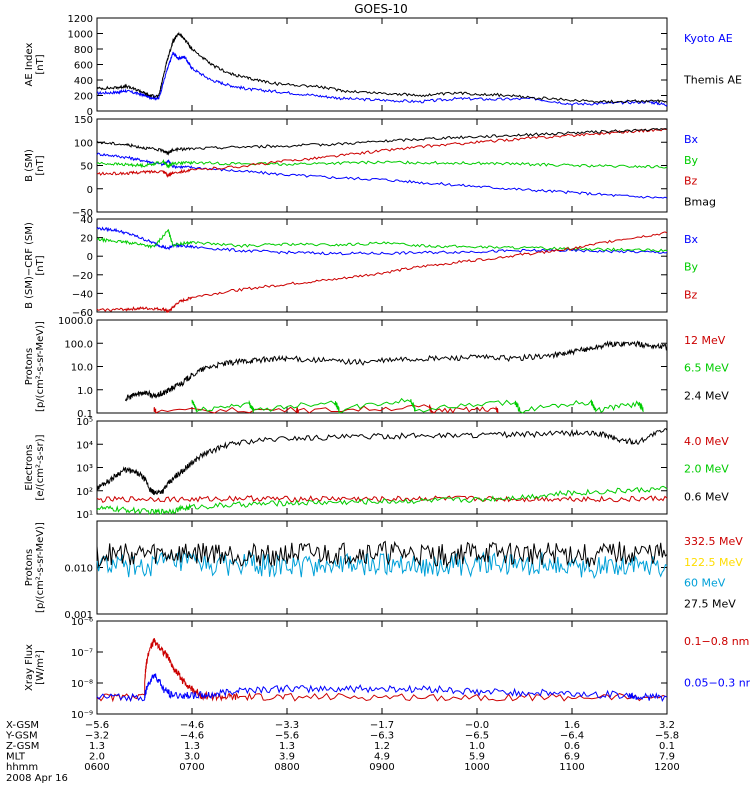 Image resolution: width=750 pixels, height=800 pixels. Describe the element at coordinates (84, 515) in the screenshot. I see `y-tick-label: 10¹` at that location.